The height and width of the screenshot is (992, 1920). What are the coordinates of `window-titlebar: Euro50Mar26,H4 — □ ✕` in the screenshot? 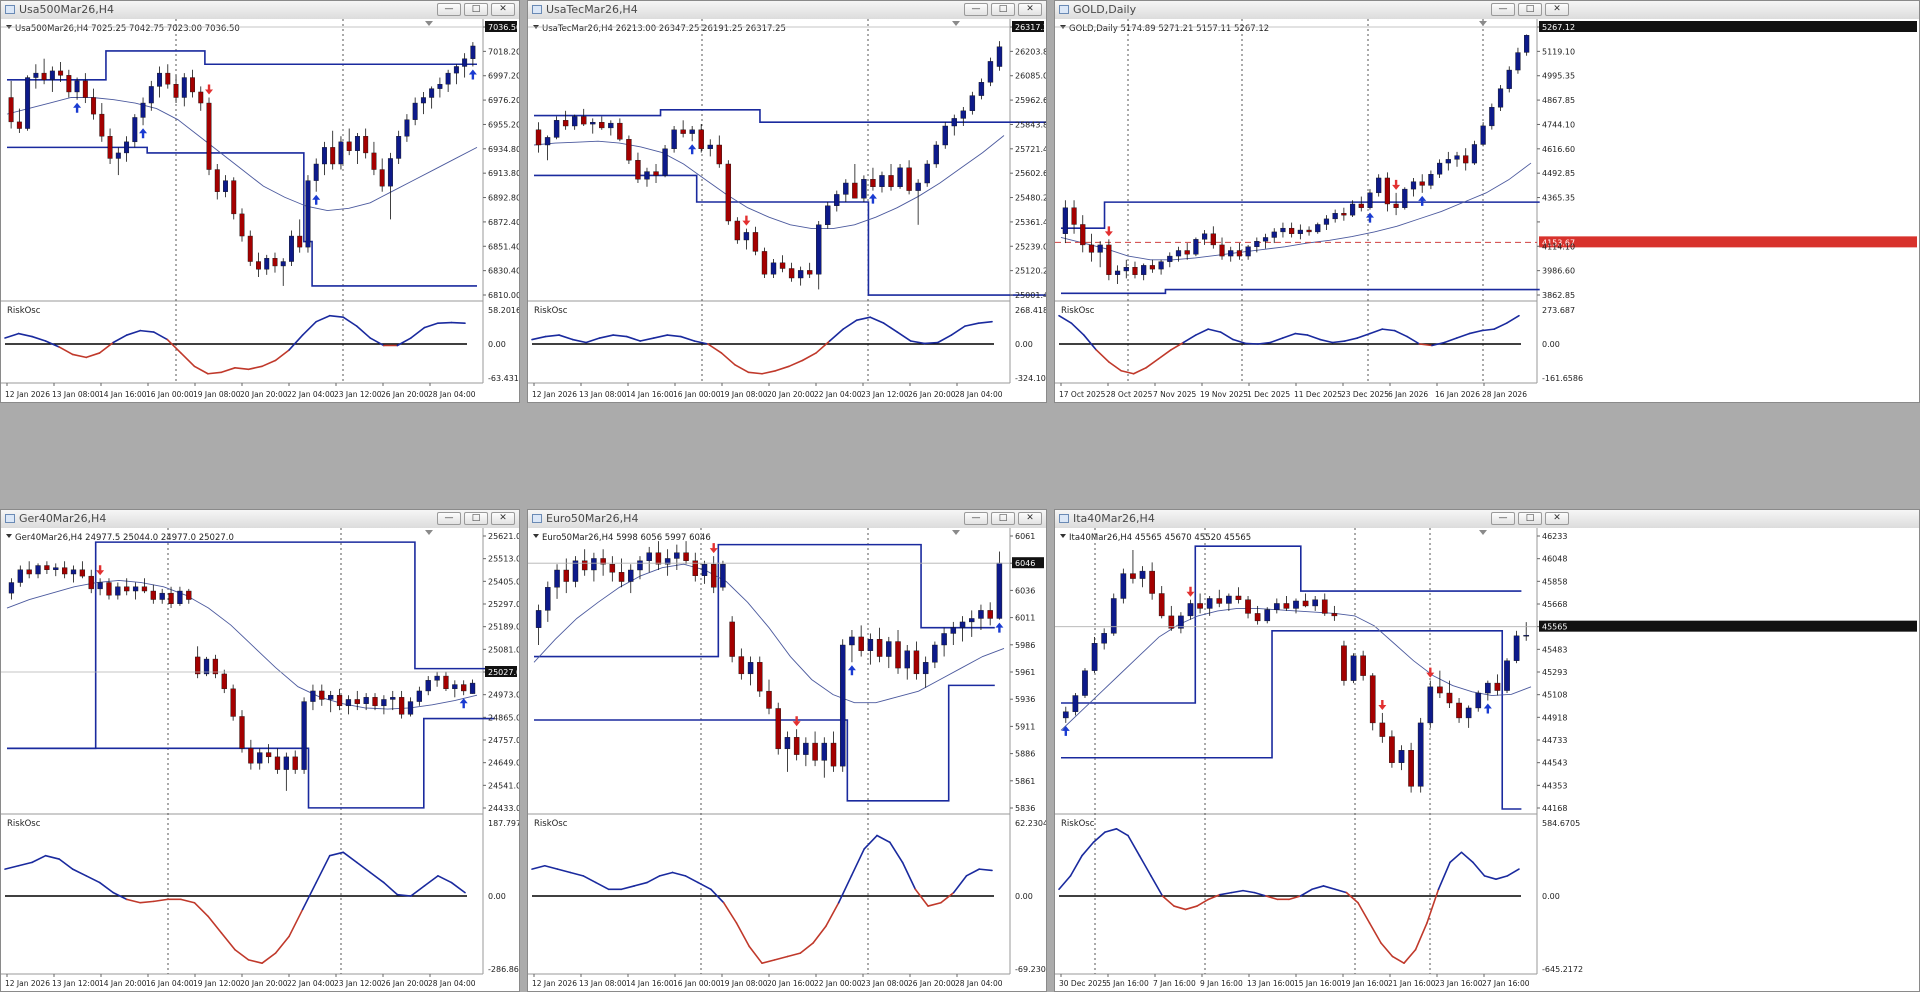 It's located at (787, 519).